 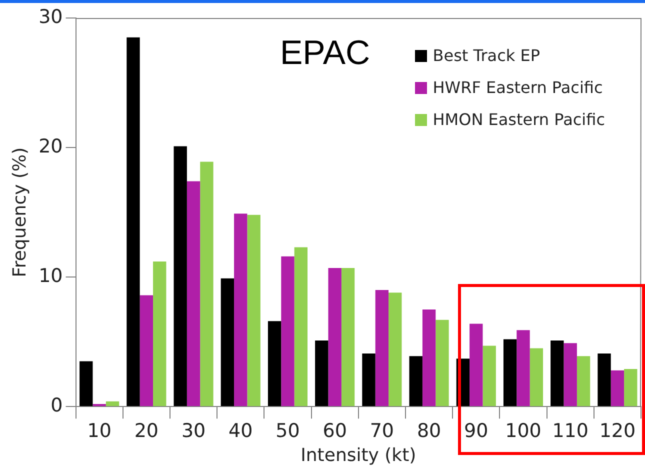 I want to click on x-tick-label: 60, so click(x=334, y=431).